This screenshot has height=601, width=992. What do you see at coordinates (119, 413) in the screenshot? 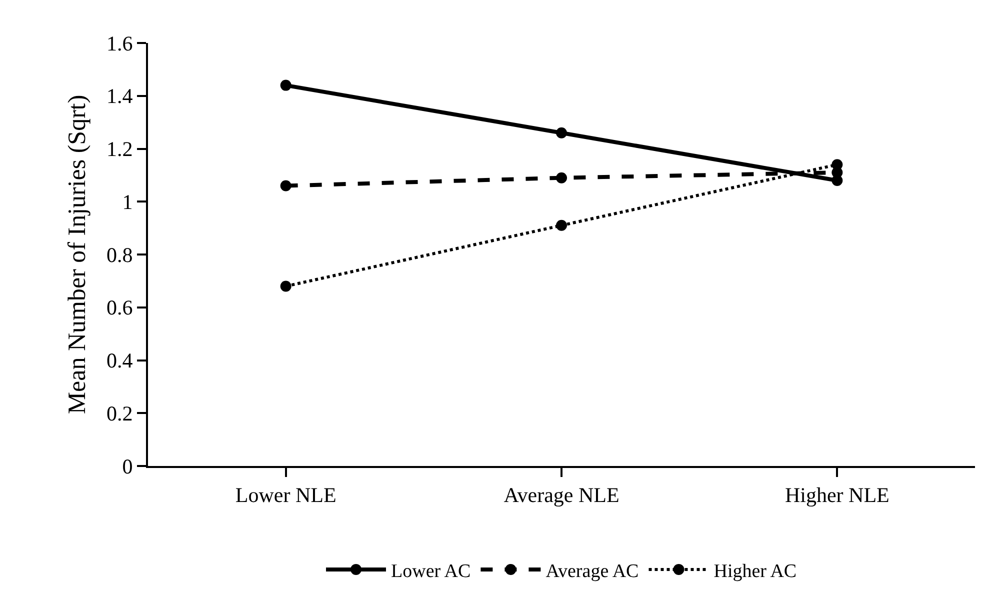
I see `y-tick-label: 0.2` at bounding box center [119, 413].